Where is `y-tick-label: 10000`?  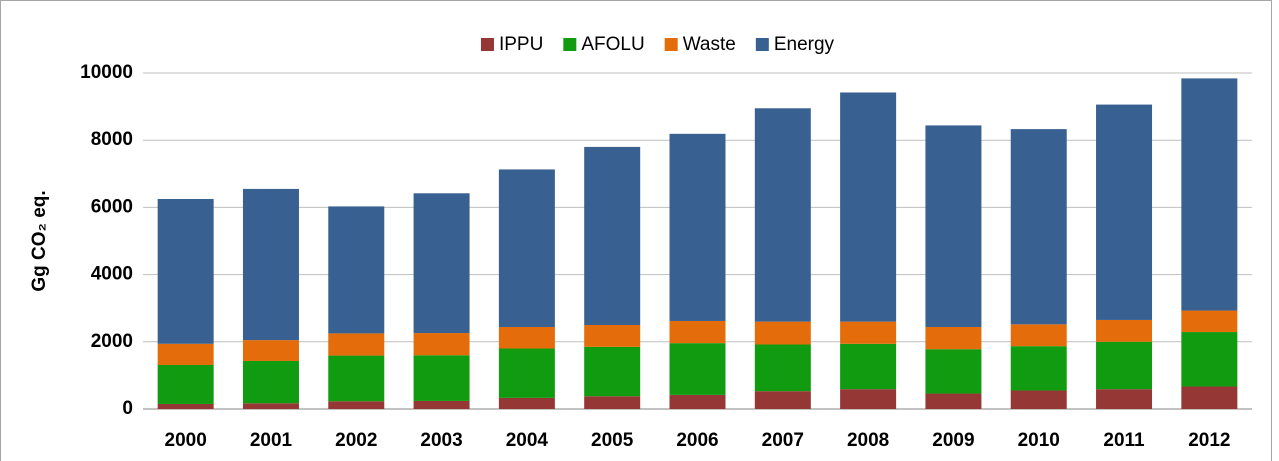 y-tick-label: 10000 is located at coordinates (106, 72).